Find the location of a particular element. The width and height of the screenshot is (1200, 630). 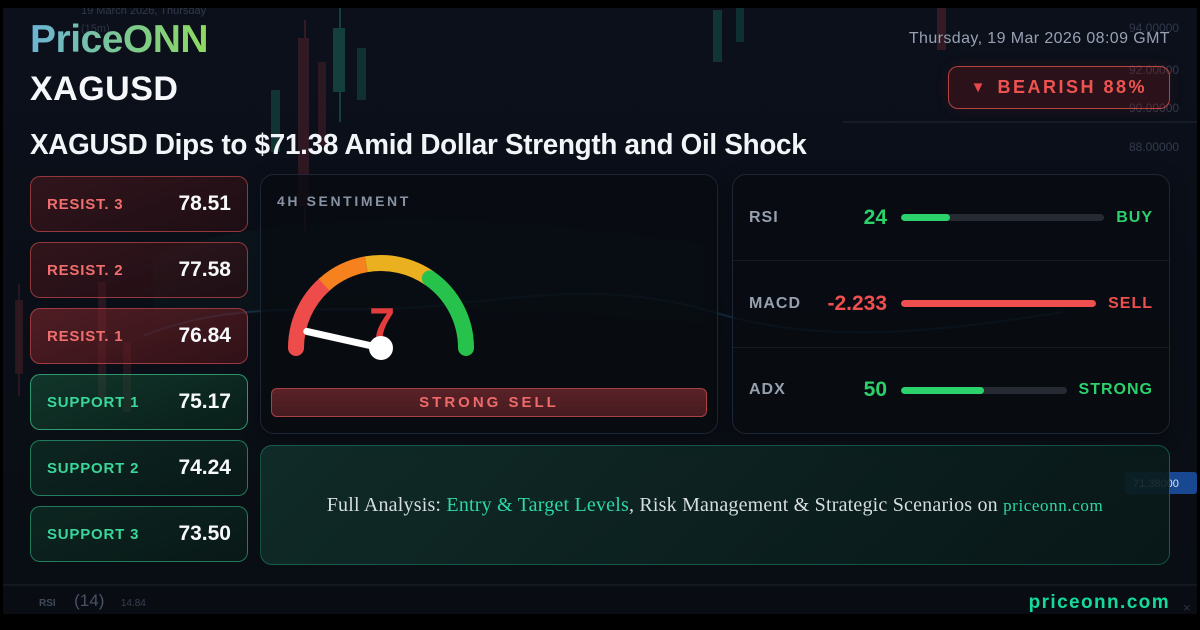

gauge-needle-group is located at coordinates (344, 339).